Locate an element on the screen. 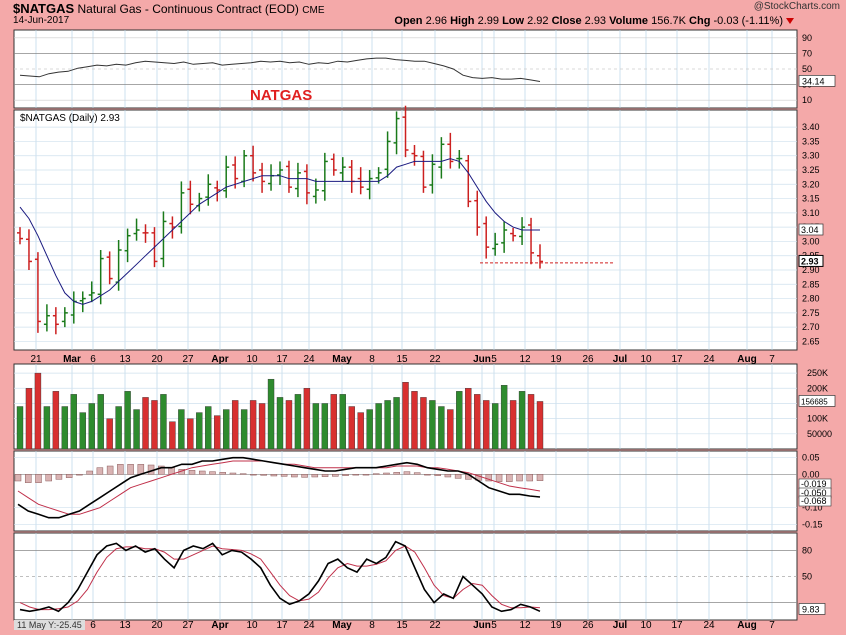  footer-readout: 11 May Y:-25.45 is located at coordinates (49, 625).